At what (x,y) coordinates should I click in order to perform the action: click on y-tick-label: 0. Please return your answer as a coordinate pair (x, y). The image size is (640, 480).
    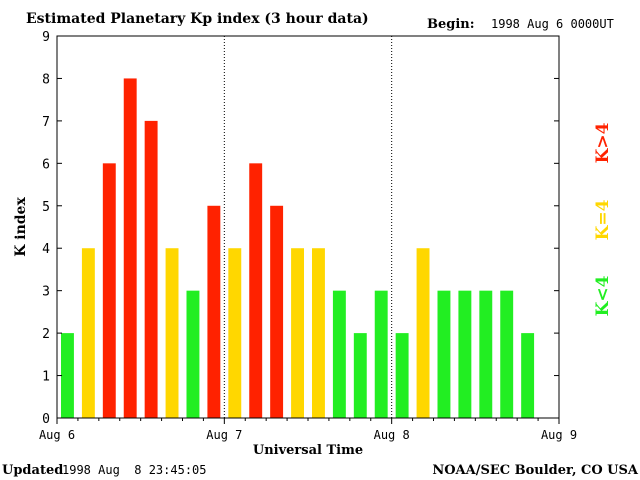
    Looking at the image, I should click on (46, 419).